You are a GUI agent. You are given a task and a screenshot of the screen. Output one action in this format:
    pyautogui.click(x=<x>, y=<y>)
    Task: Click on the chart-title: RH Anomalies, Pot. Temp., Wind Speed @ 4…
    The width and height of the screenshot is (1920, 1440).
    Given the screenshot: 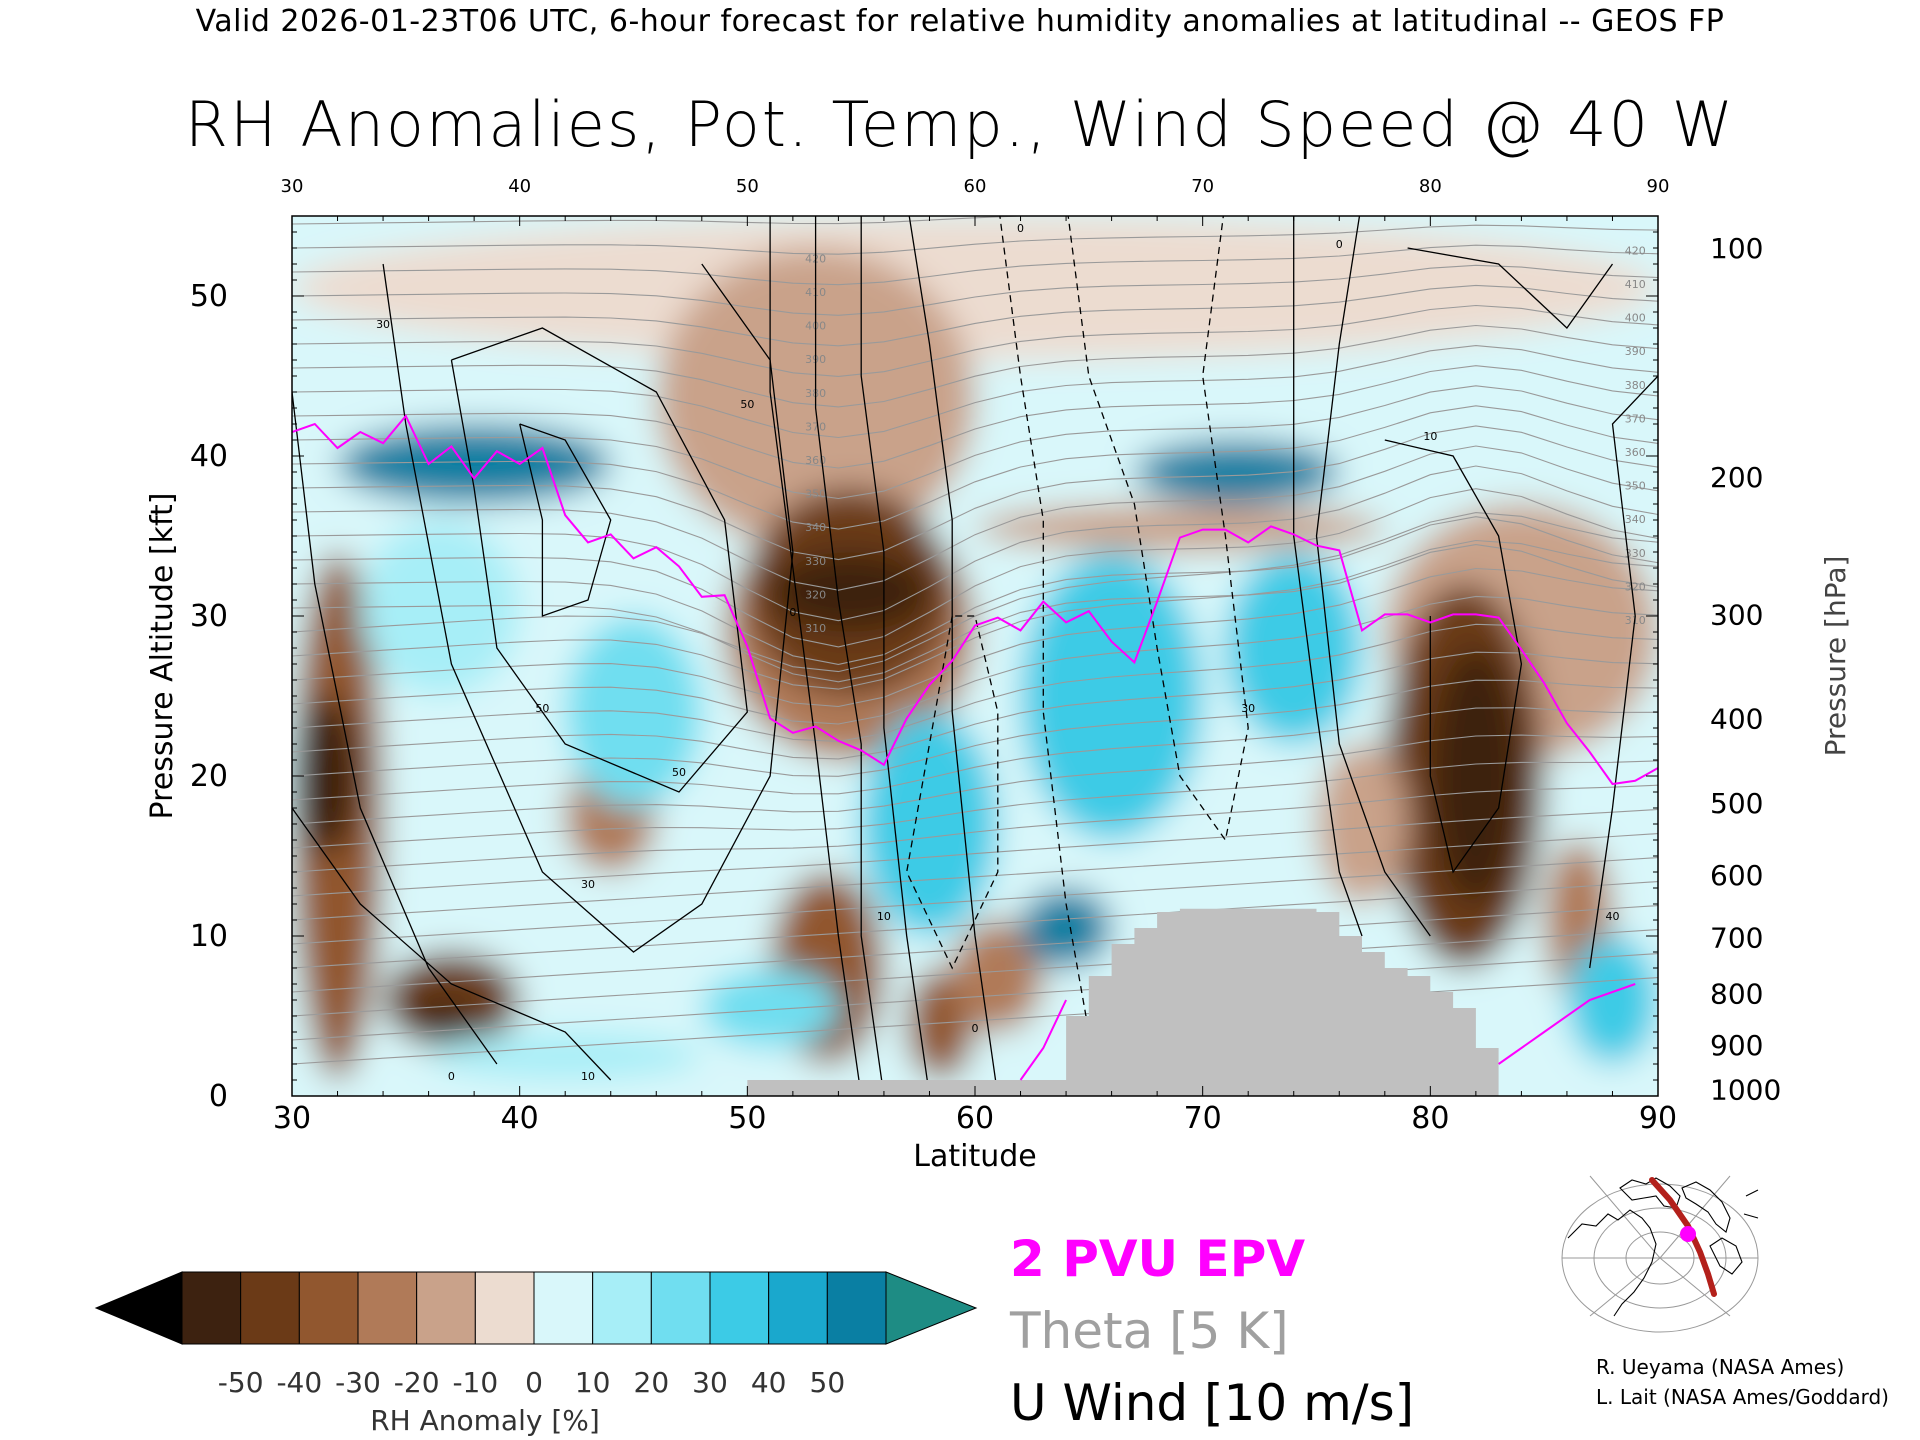 What is the action you would take?
    pyautogui.click(x=960, y=124)
    